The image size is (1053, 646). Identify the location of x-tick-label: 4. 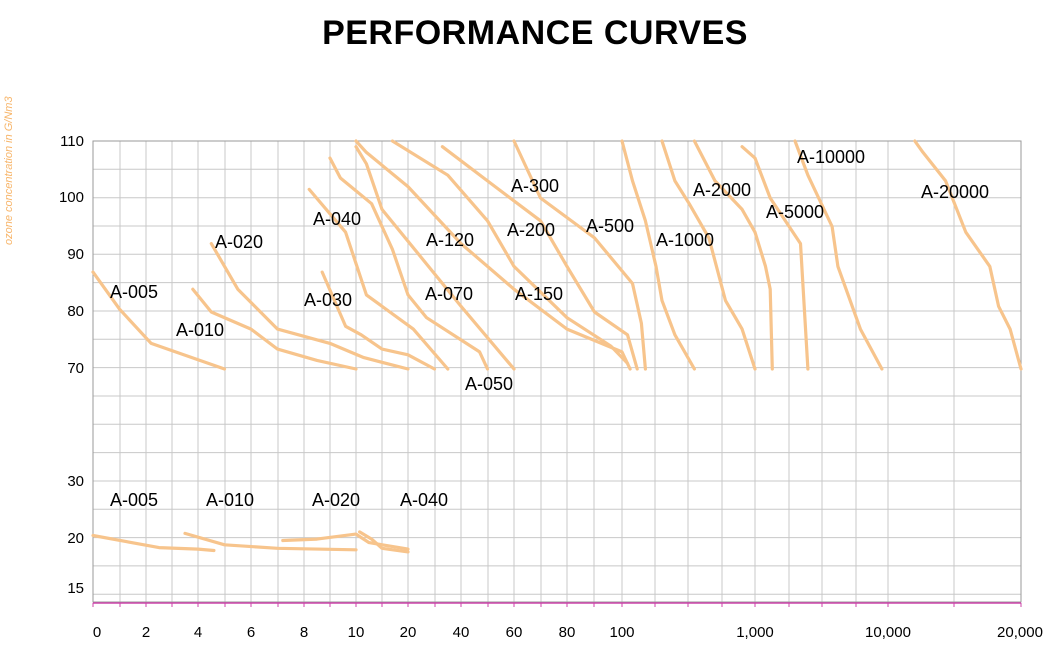
(198, 632).